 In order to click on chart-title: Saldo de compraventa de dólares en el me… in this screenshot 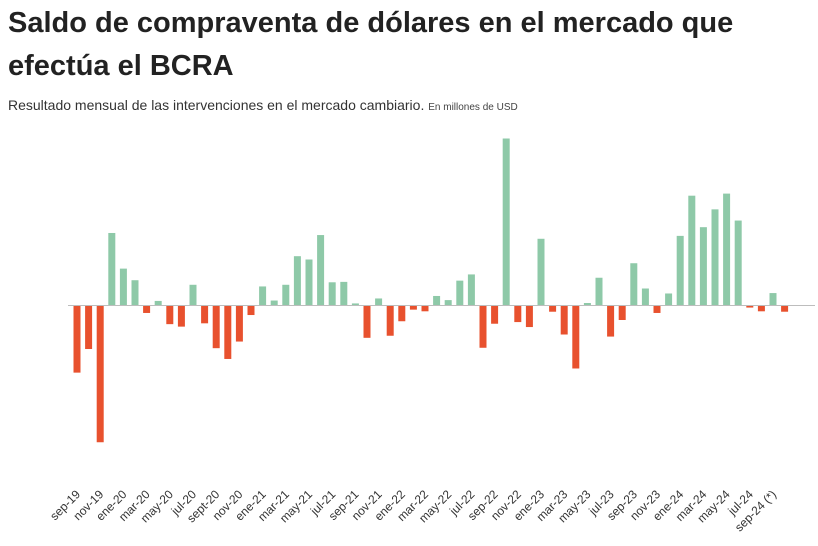, I will do `click(371, 44)`.